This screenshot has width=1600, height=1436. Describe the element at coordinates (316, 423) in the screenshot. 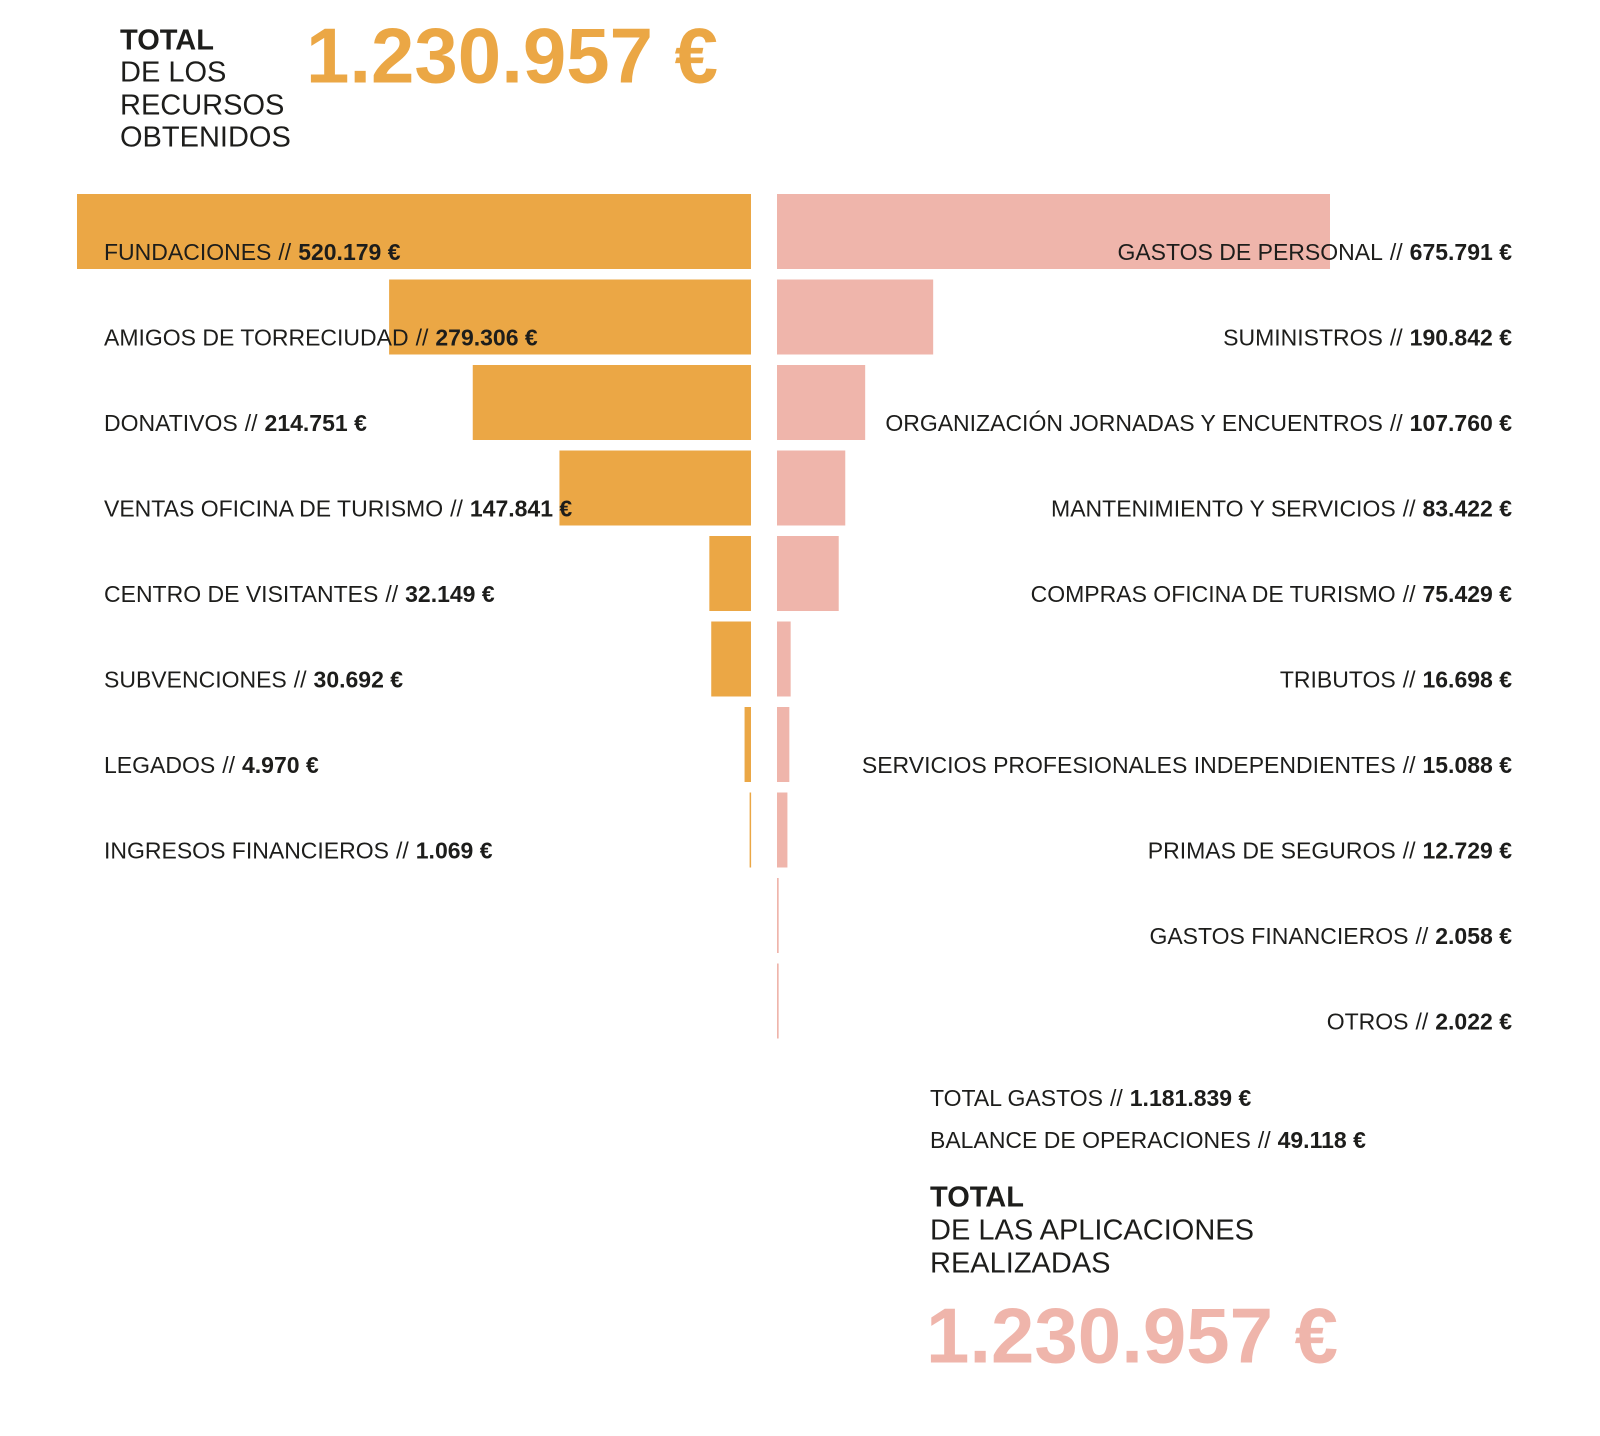

I see `value-label: 214.751 €` at that location.